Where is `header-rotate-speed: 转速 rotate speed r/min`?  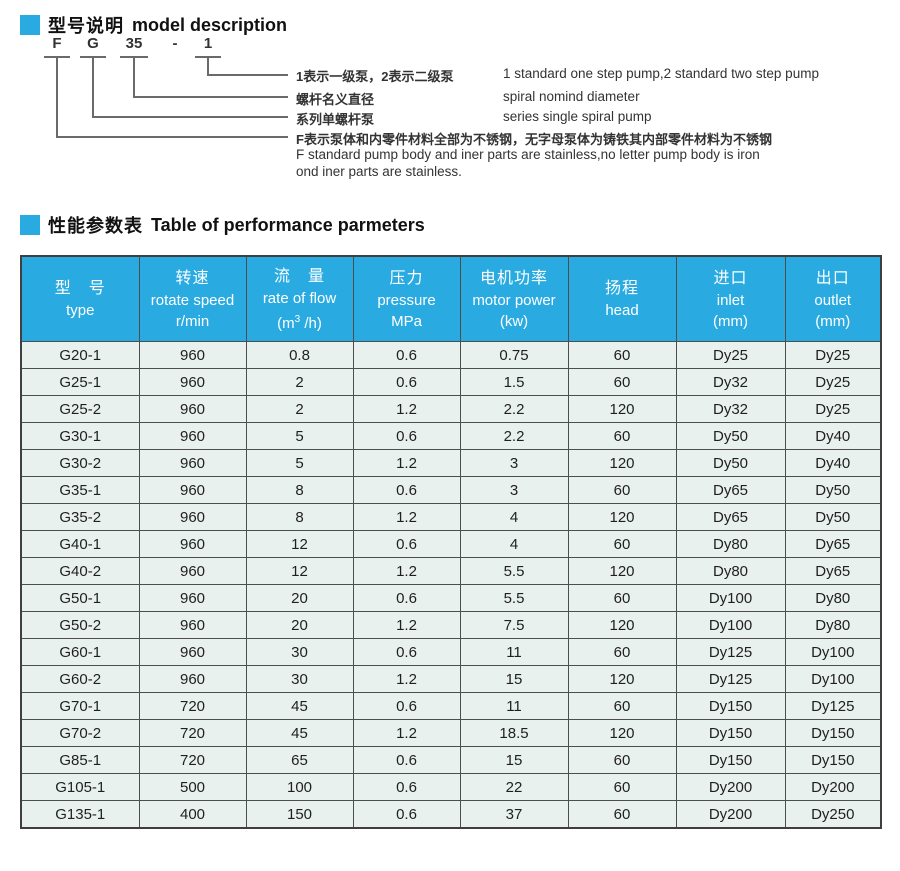
header-rotate-speed: 转速 rotate speed r/min is located at coordinates (192, 298).